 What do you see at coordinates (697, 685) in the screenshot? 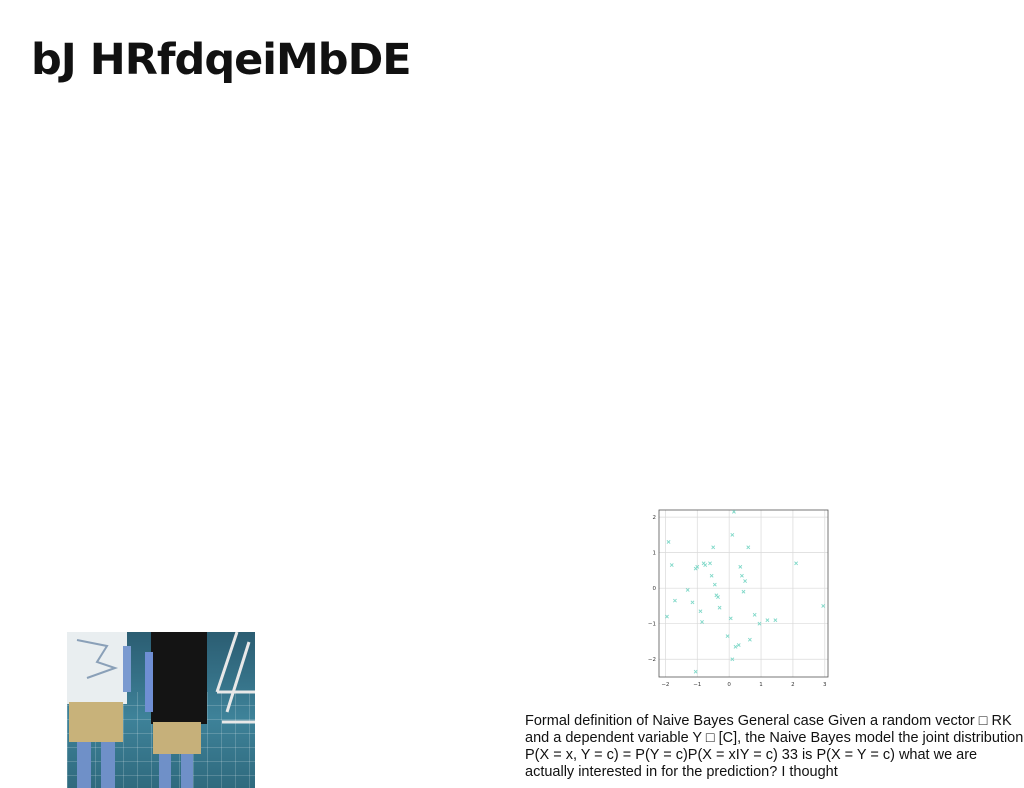
I see `x-tick-label: −1` at bounding box center [697, 685].